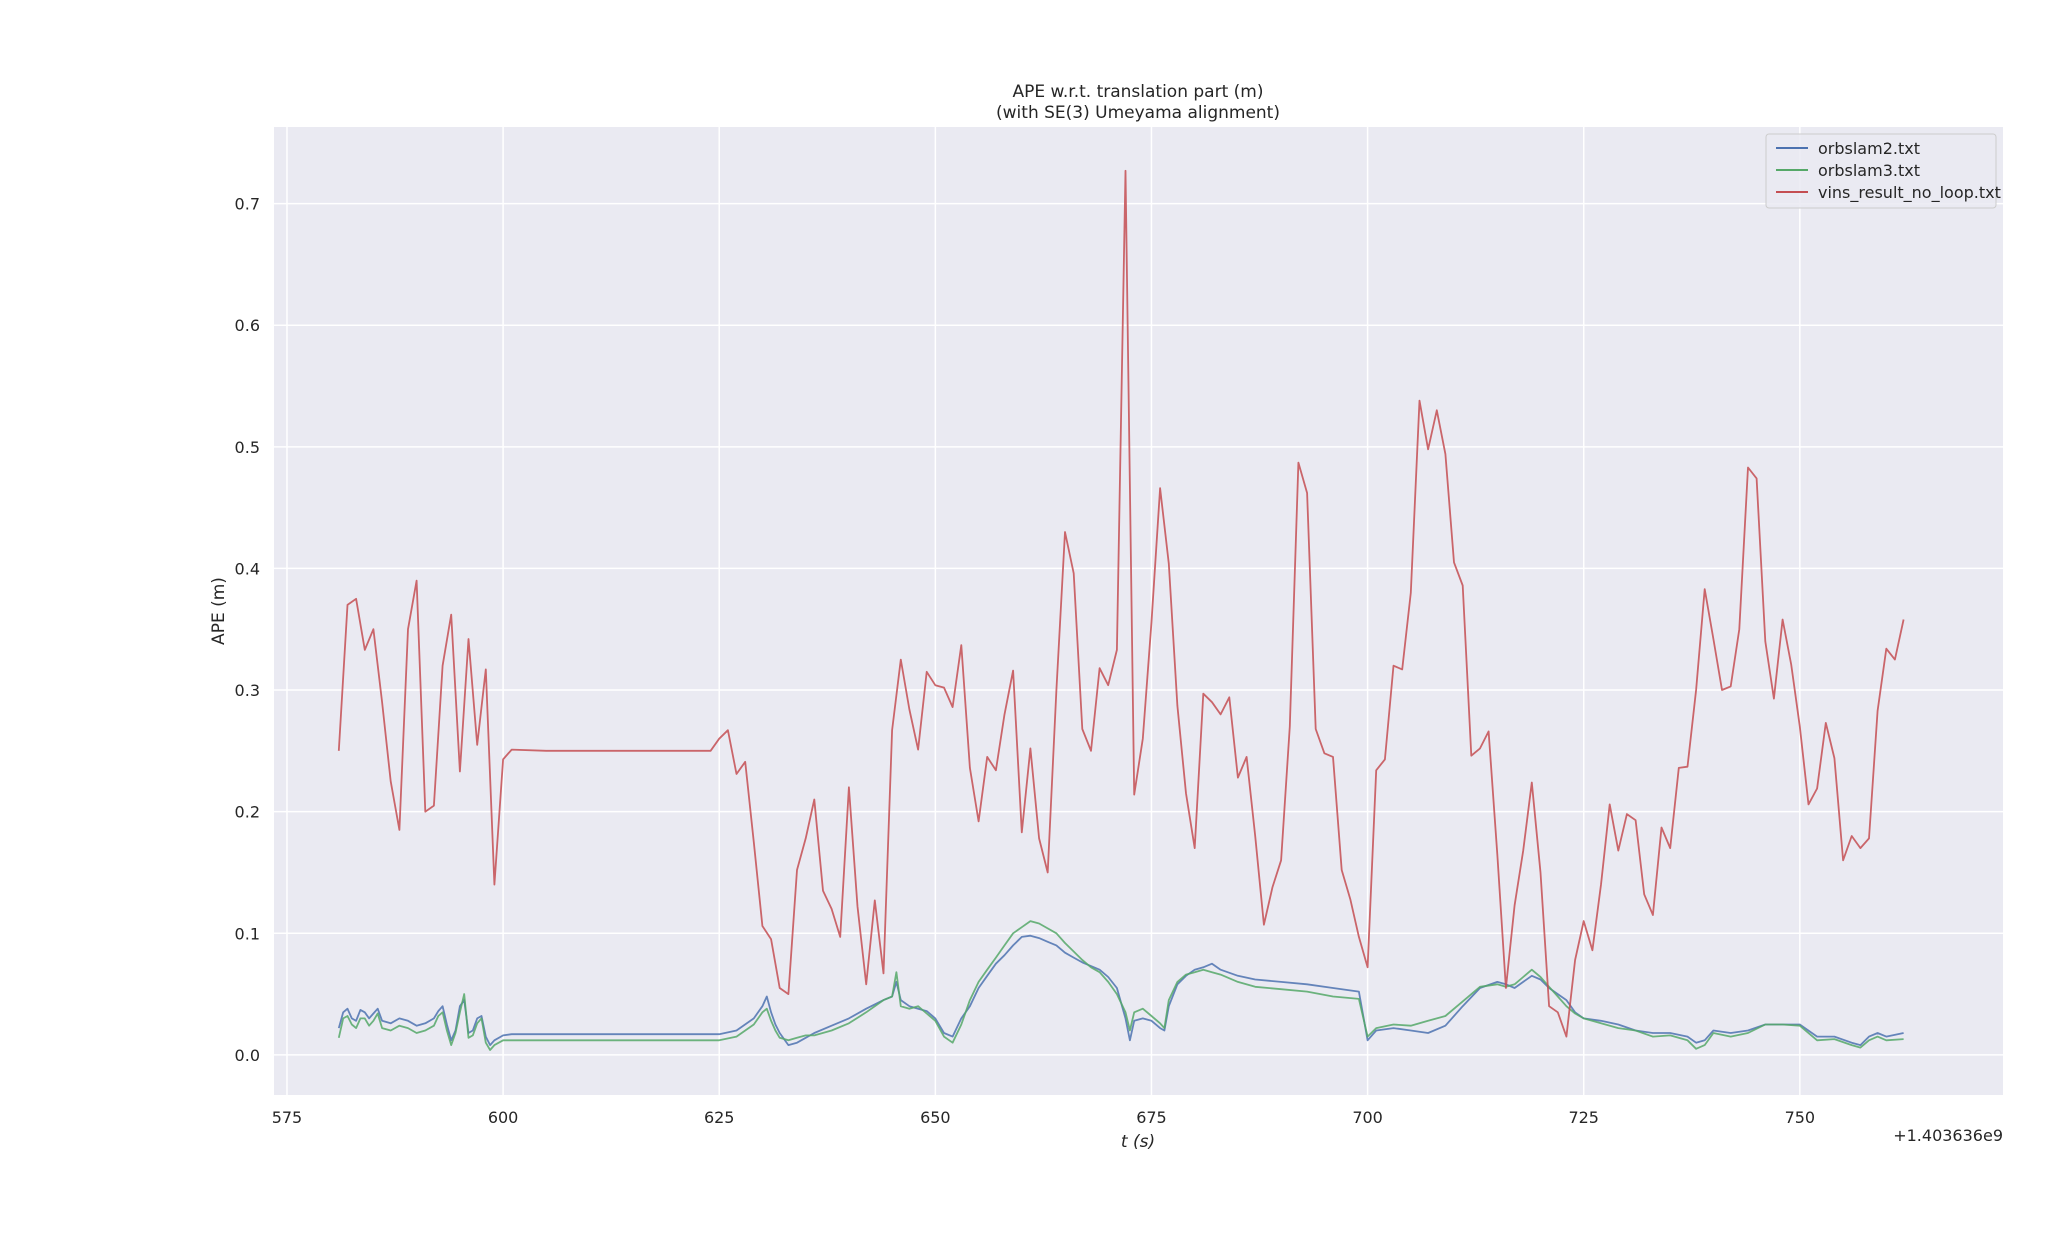  Describe the element at coordinates (219, 611) in the screenshot. I see `y-axis-label: APE (m)` at that location.